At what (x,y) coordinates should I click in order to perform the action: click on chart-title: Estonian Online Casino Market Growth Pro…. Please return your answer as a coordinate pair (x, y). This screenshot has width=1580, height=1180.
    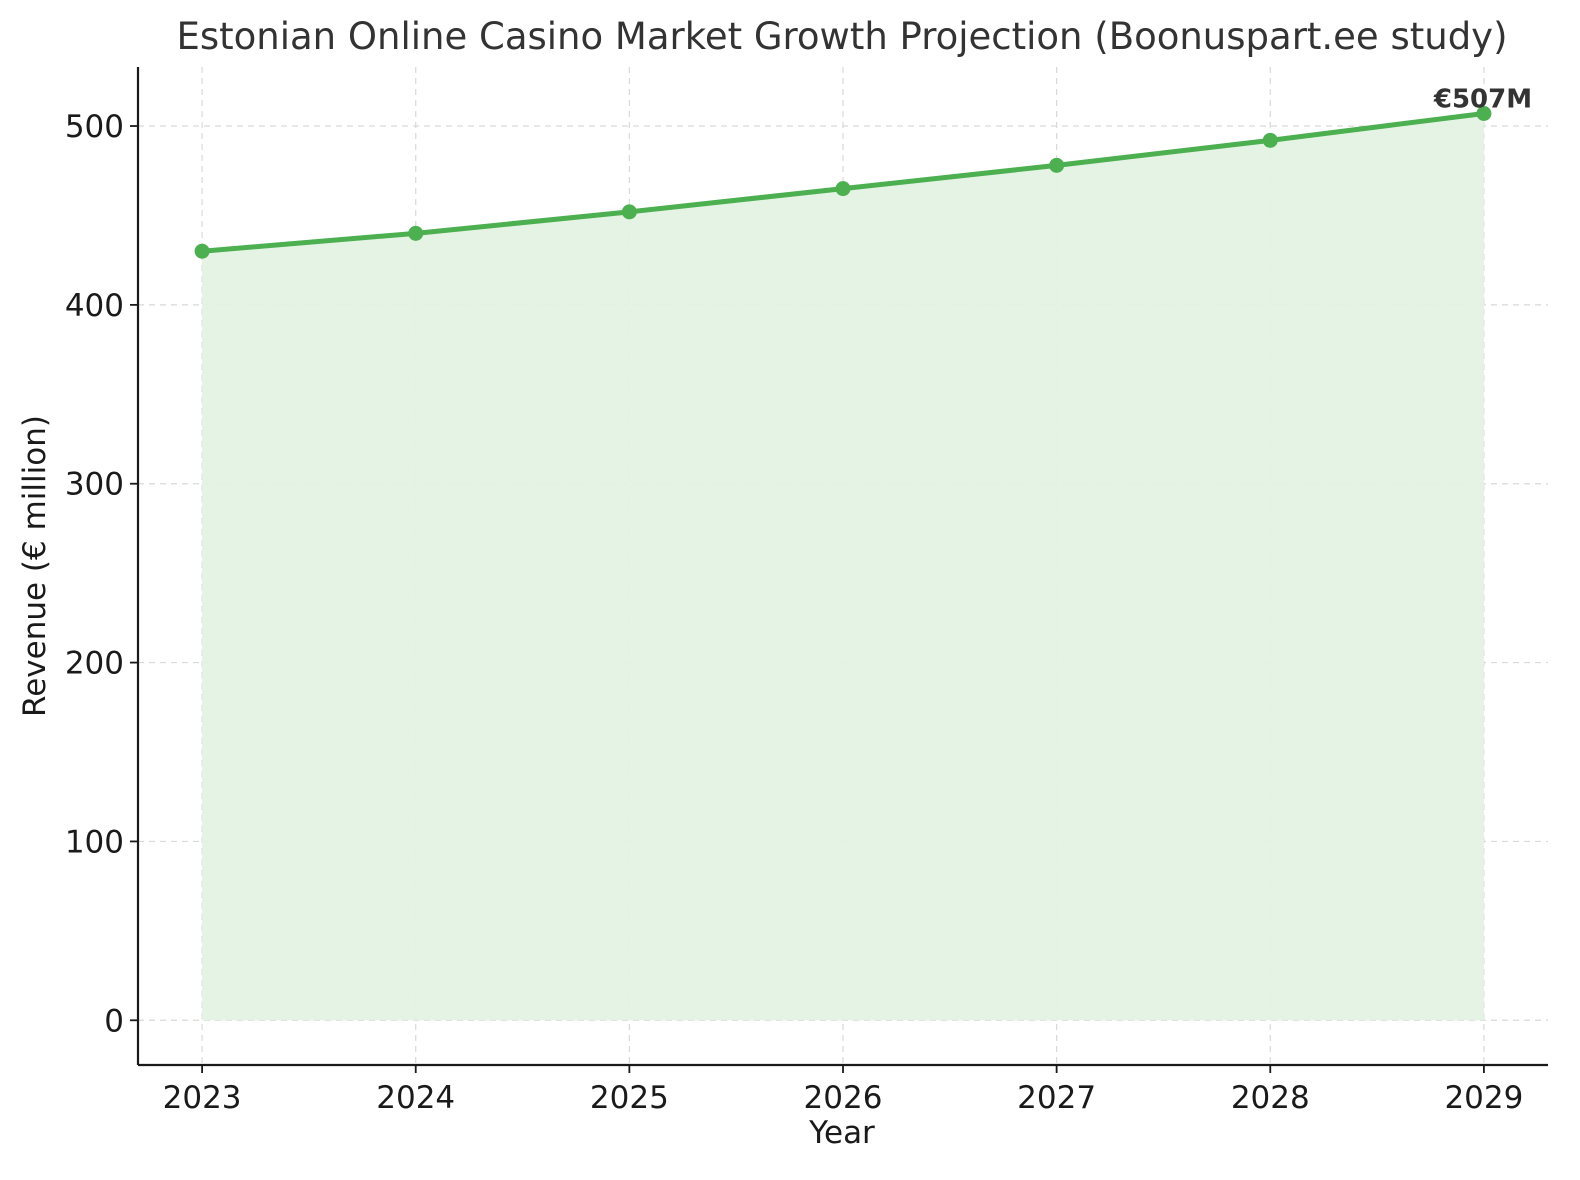
    Looking at the image, I should click on (841, 36).